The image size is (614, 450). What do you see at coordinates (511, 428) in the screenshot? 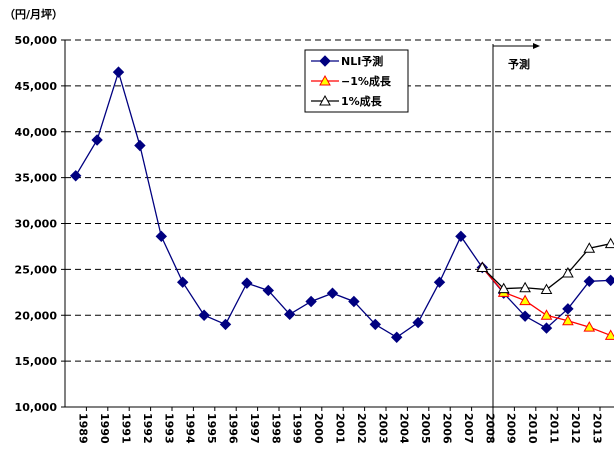
I see `x-tick-label: 2009` at bounding box center [511, 428].